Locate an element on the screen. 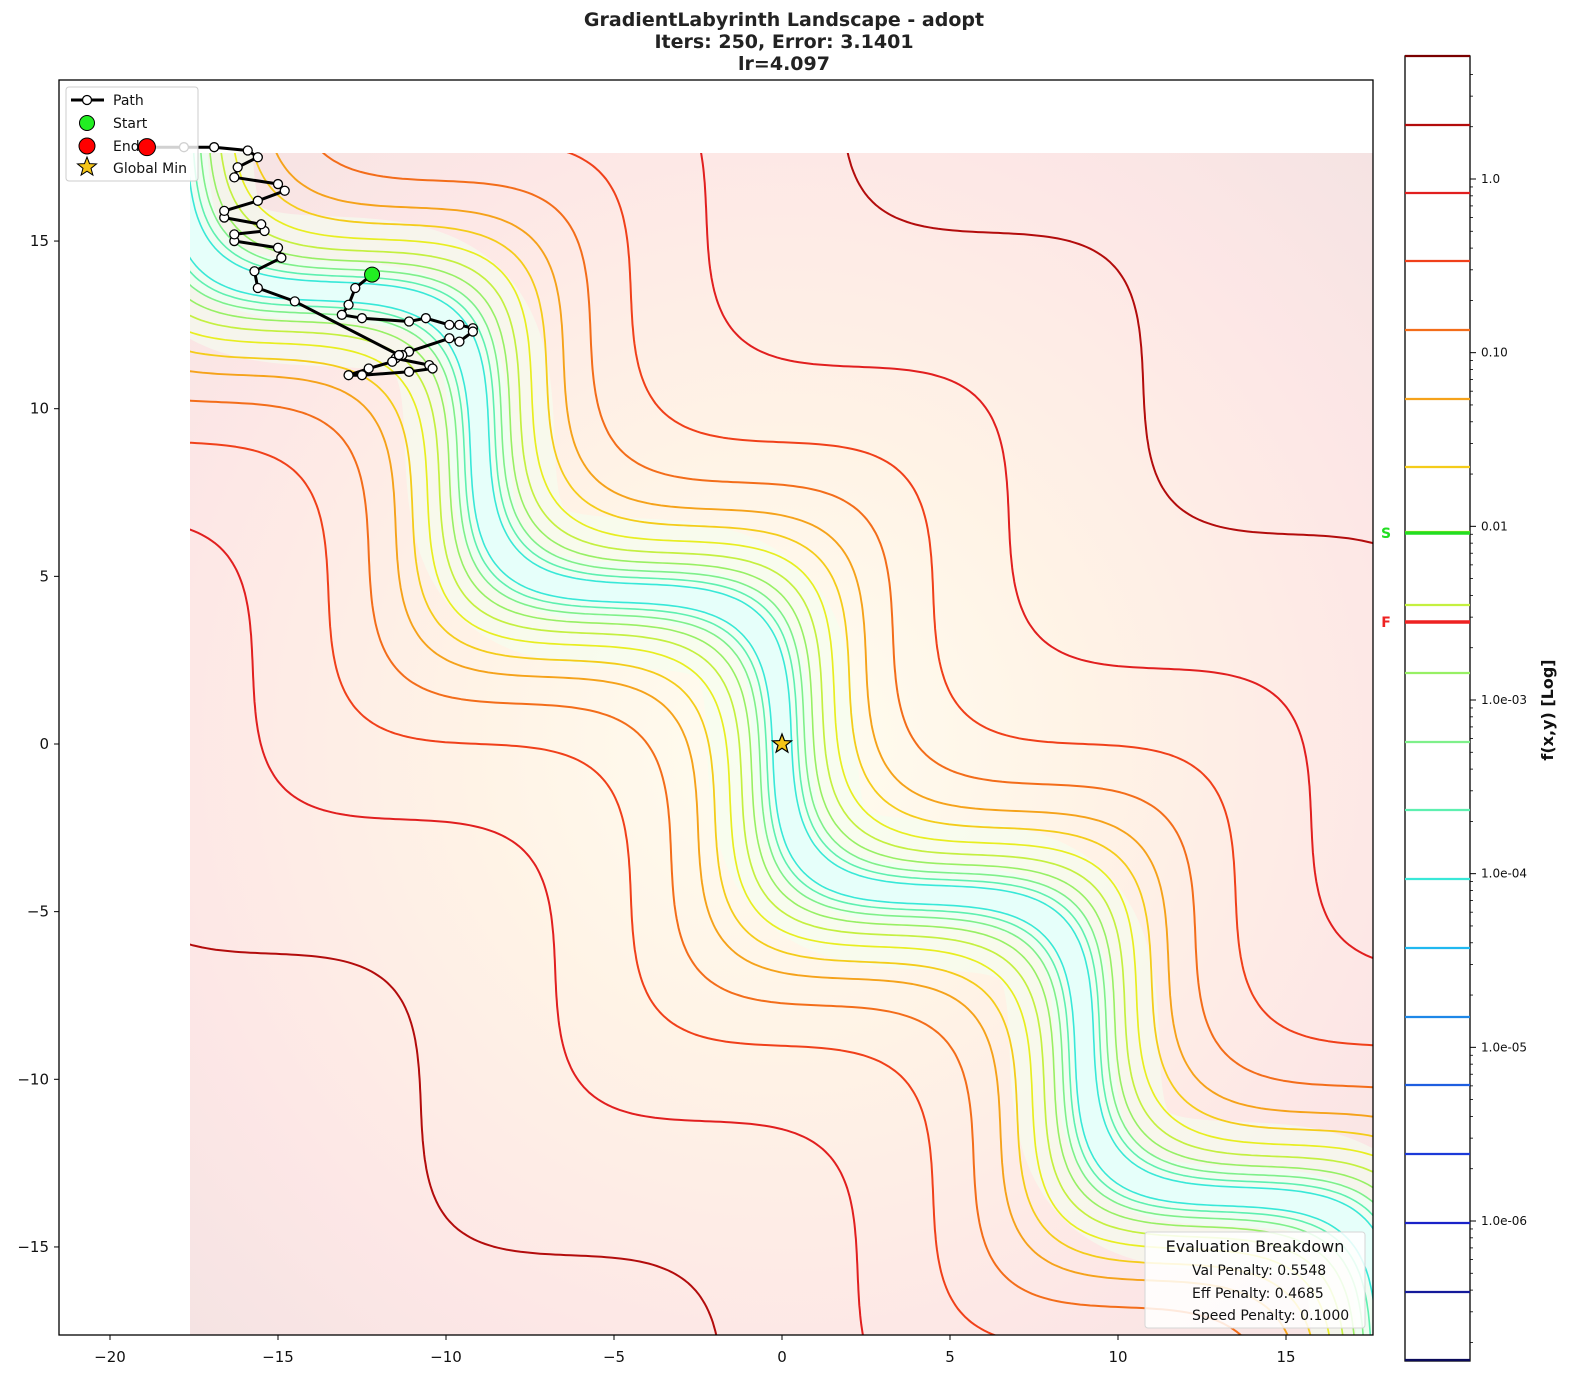  colorbar-tick-label: 1.0 is located at coordinates (1490, 179).